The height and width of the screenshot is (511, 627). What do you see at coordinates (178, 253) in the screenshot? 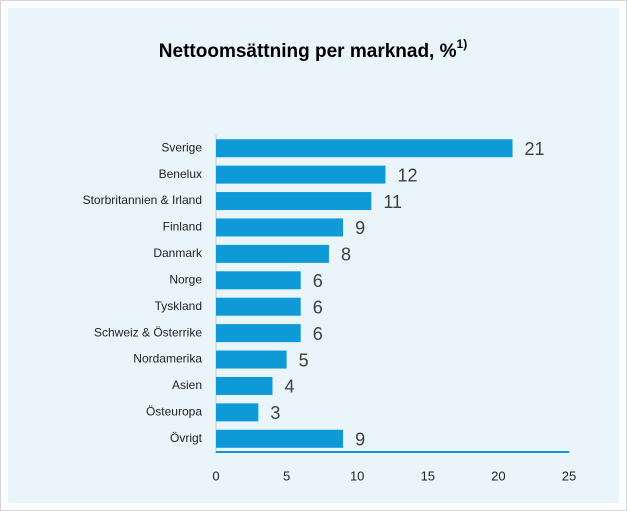
I see `y-tick-label: Danmark` at bounding box center [178, 253].